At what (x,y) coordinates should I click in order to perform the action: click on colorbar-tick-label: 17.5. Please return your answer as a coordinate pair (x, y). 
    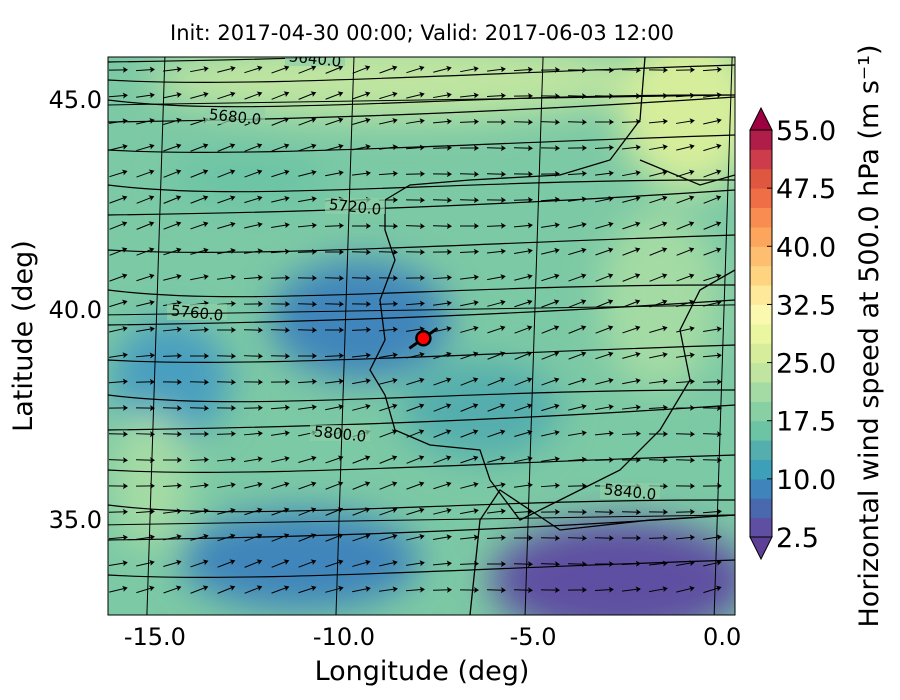
    Looking at the image, I should click on (806, 422).